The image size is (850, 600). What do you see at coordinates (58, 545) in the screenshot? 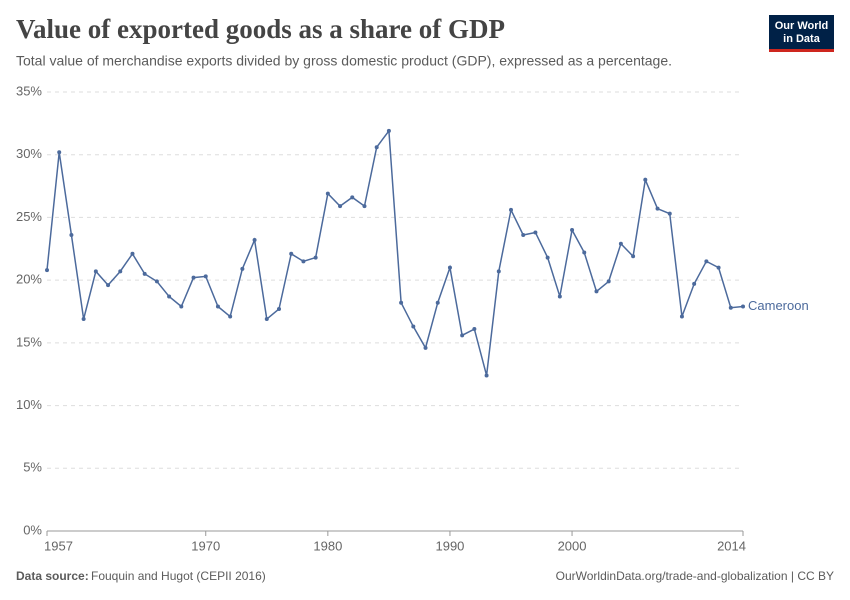
I see `x-tick-label: 1957` at bounding box center [58, 545].